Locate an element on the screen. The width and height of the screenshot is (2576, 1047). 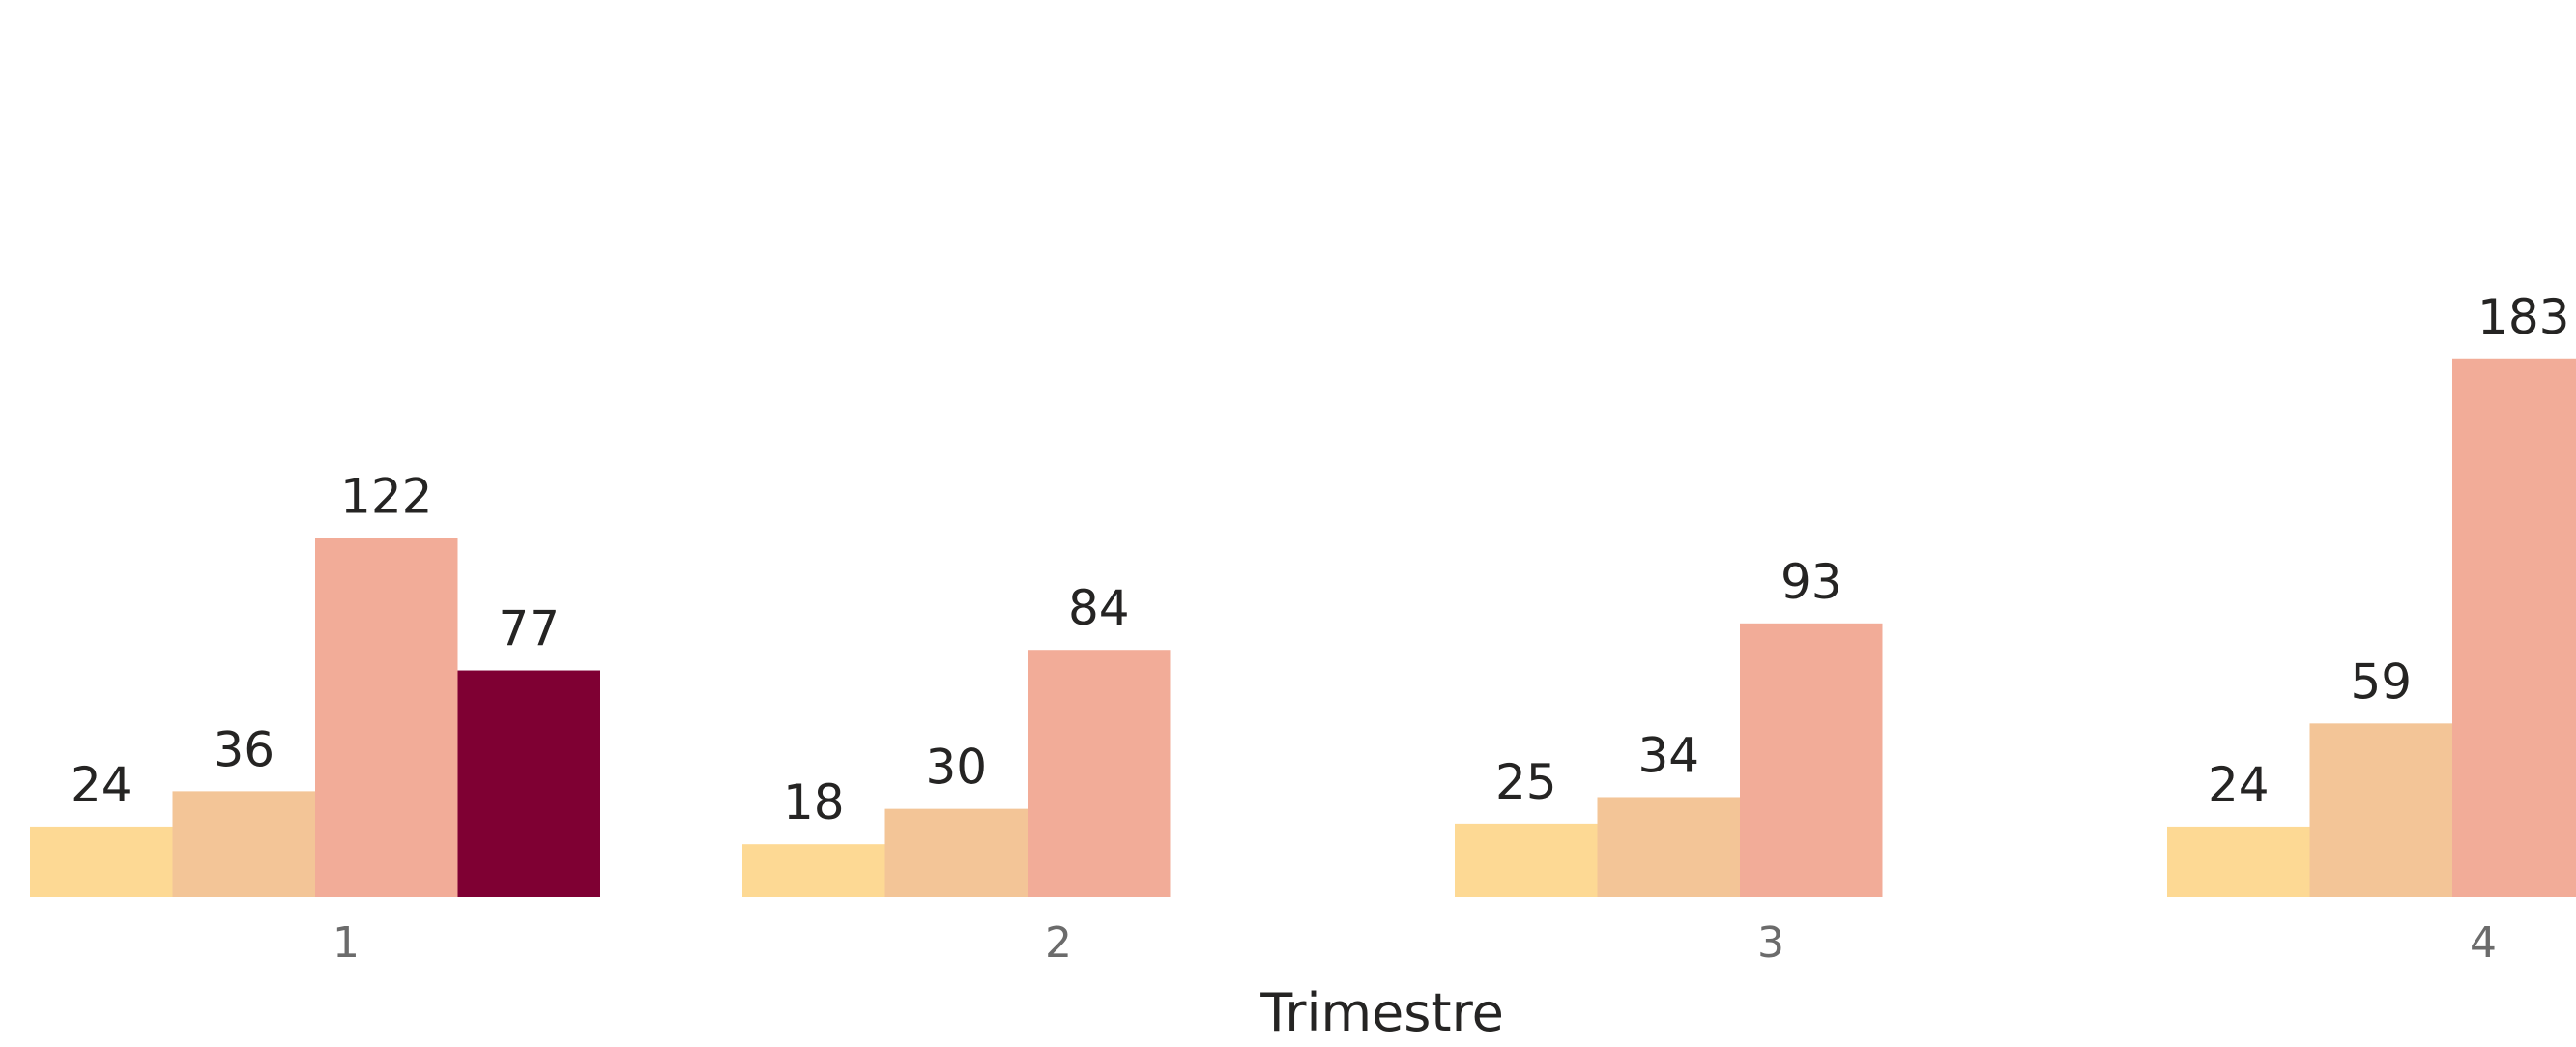
value-label-q4-s2: 59 is located at coordinates (2381, 682).